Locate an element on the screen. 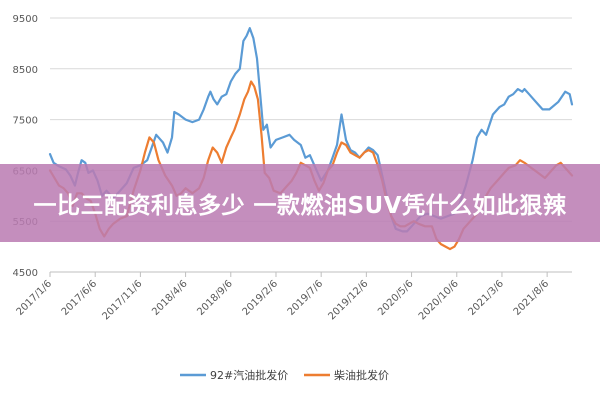 The image size is (600, 400). x-tick-label: 2019/12/6 is located at coordinates (348, 300).